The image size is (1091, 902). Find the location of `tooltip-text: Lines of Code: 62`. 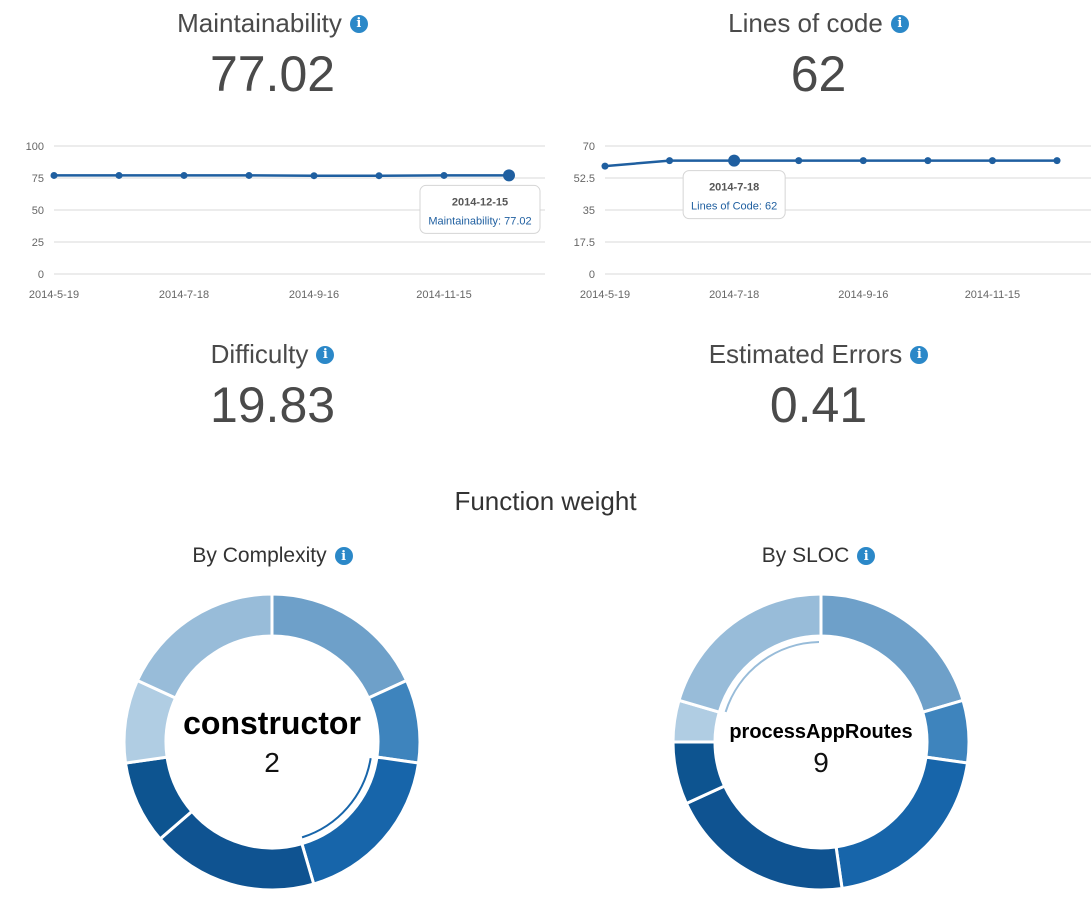

tooltip-text: Lines of Code: 62 is located at coordinates (734, 207).